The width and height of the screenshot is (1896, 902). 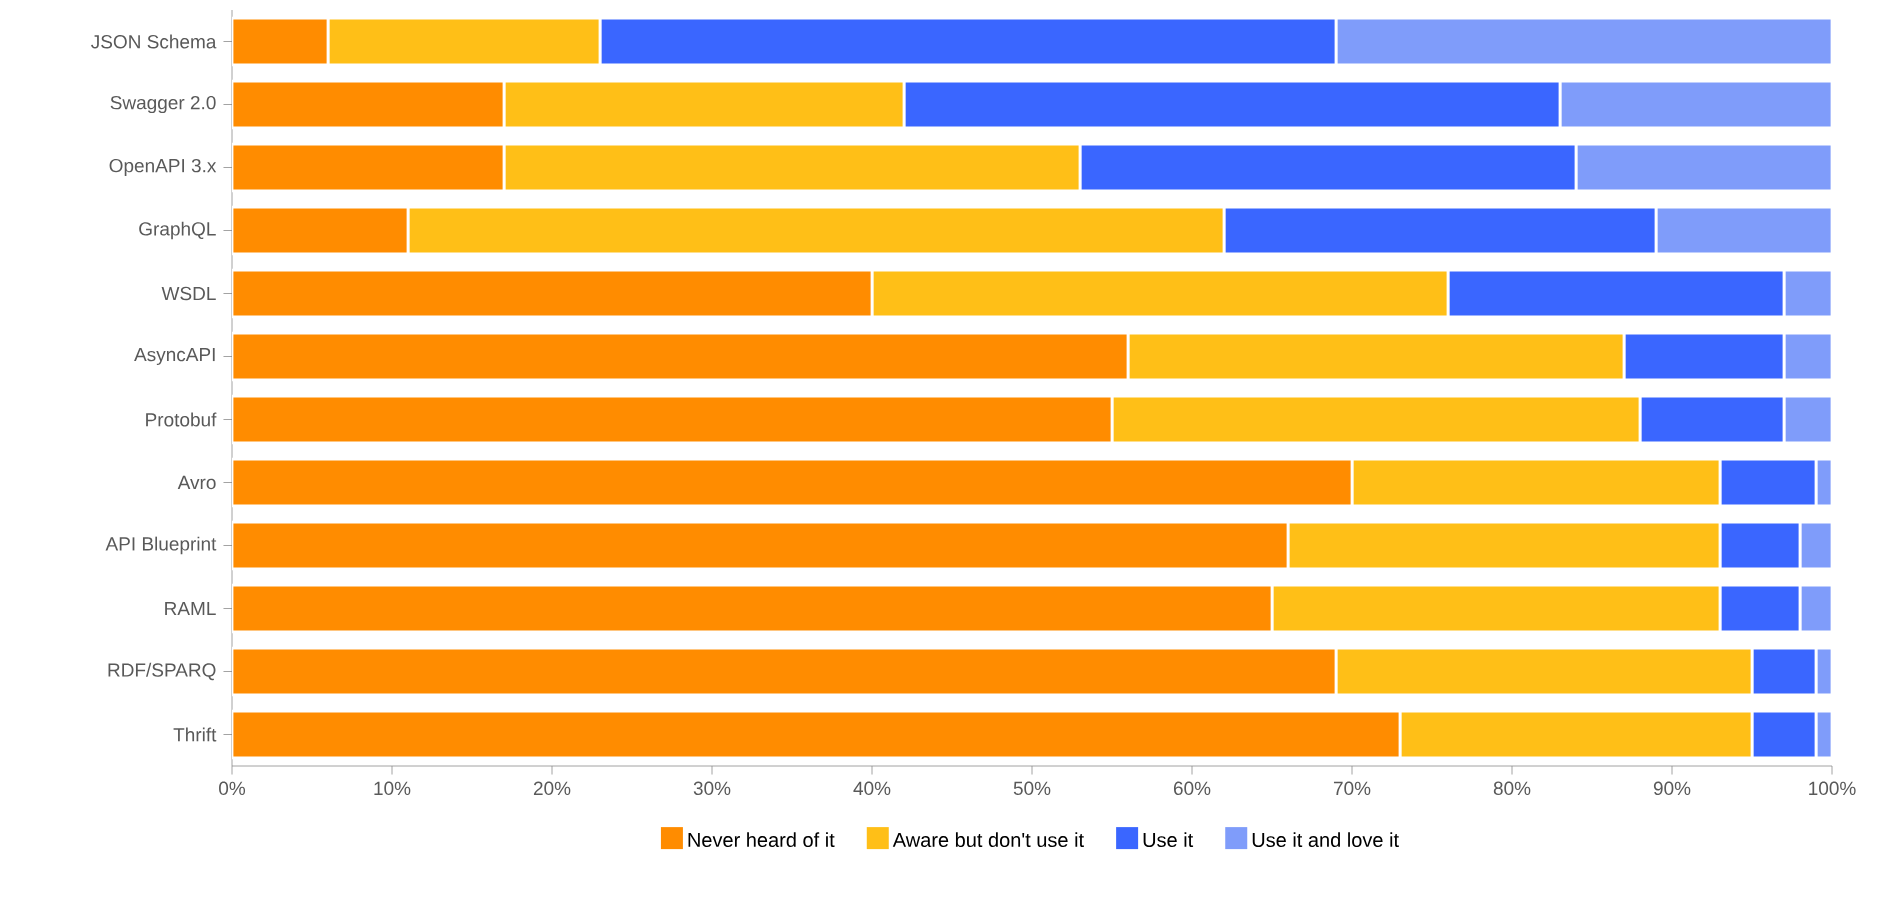 I want to click on x-tick-label: 70%, so click(x=1352, y=788).